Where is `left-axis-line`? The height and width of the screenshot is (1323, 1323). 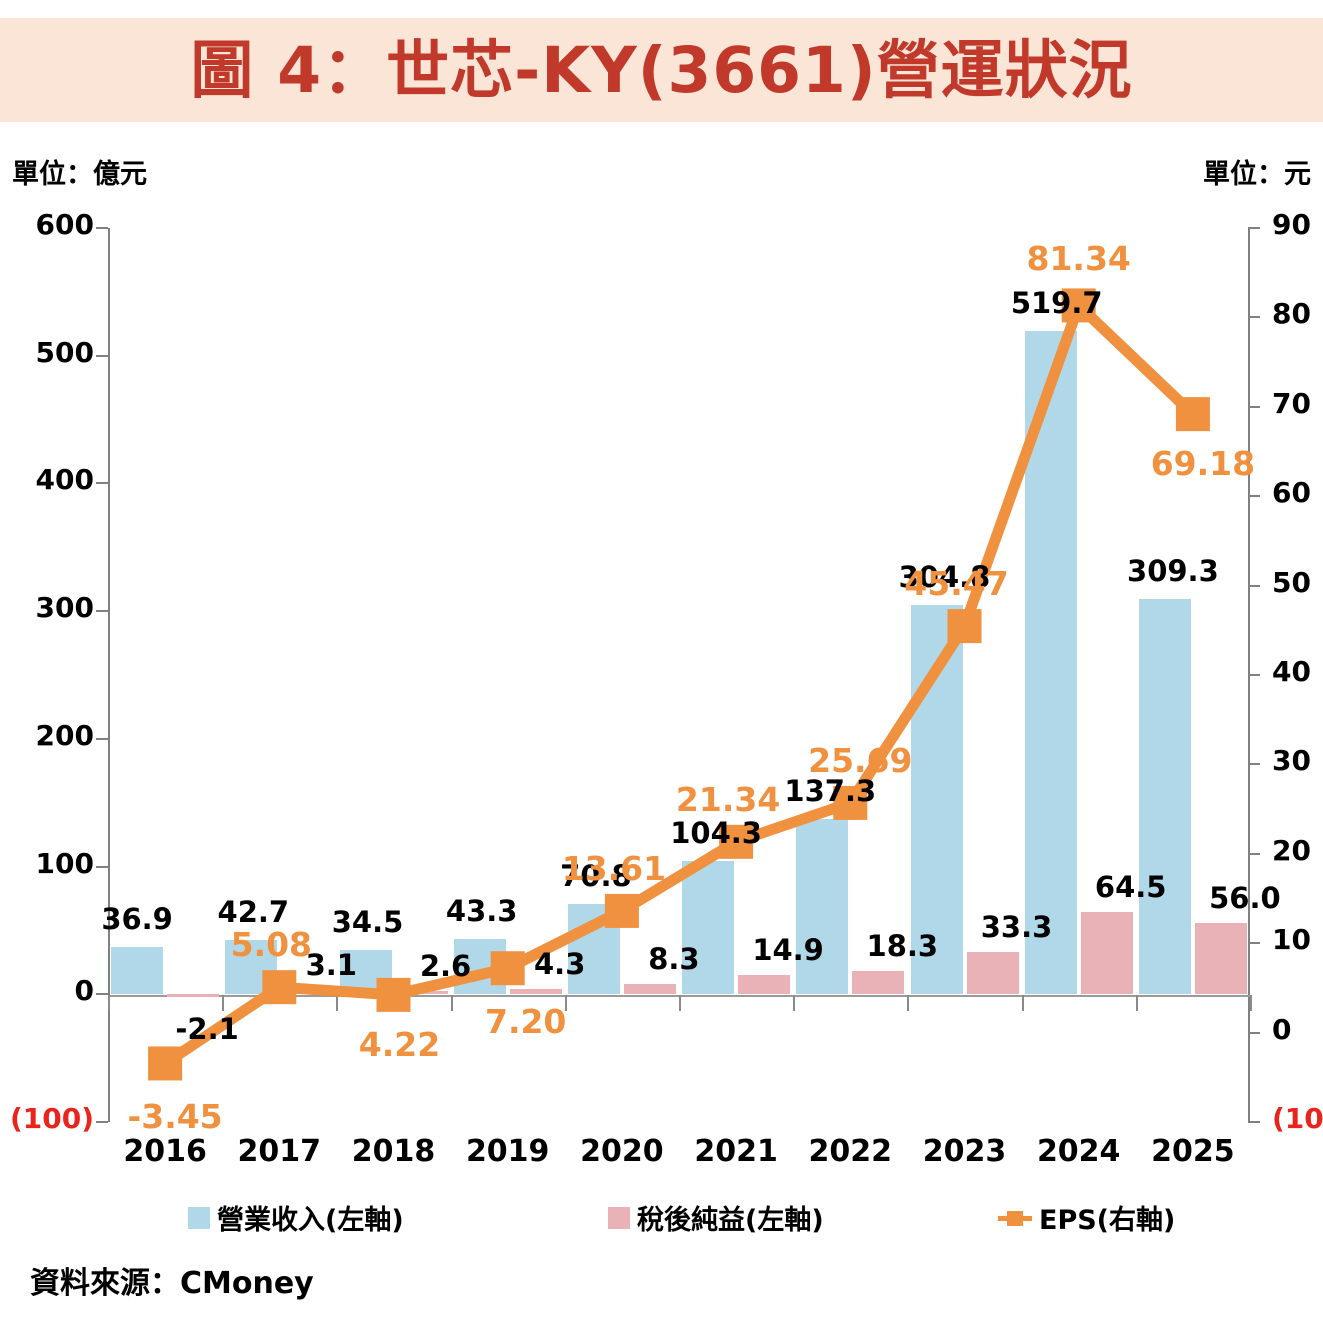
left-axis-line is located at coordinates (109, 675).